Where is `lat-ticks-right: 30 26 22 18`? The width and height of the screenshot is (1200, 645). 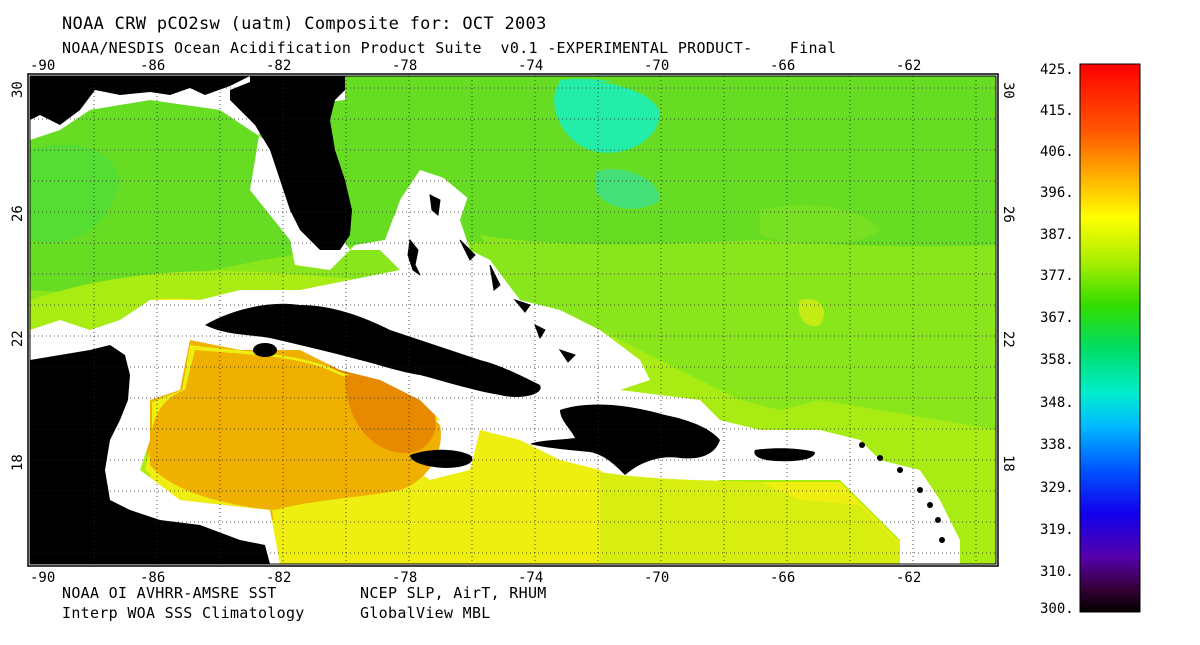 lat-ticks-right: 30 26 22 18 is located at coordinates (1008, 277).